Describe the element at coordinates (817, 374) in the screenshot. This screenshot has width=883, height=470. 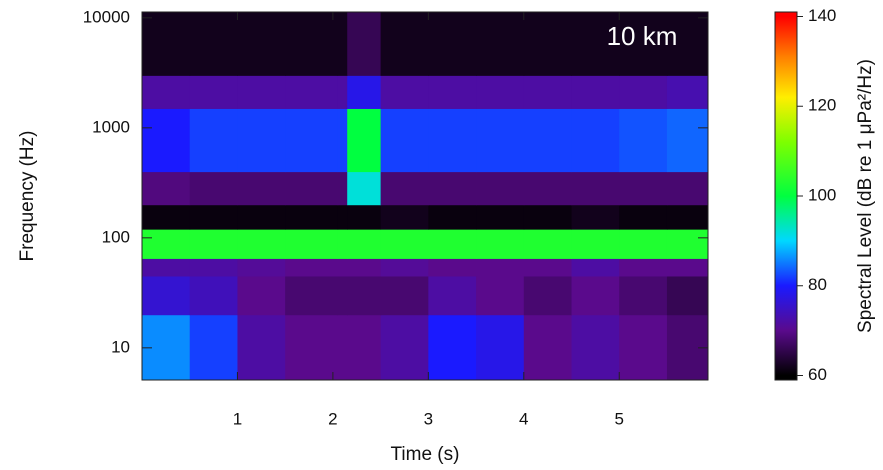
I see `colorbar-tick-label: 60` at that location.